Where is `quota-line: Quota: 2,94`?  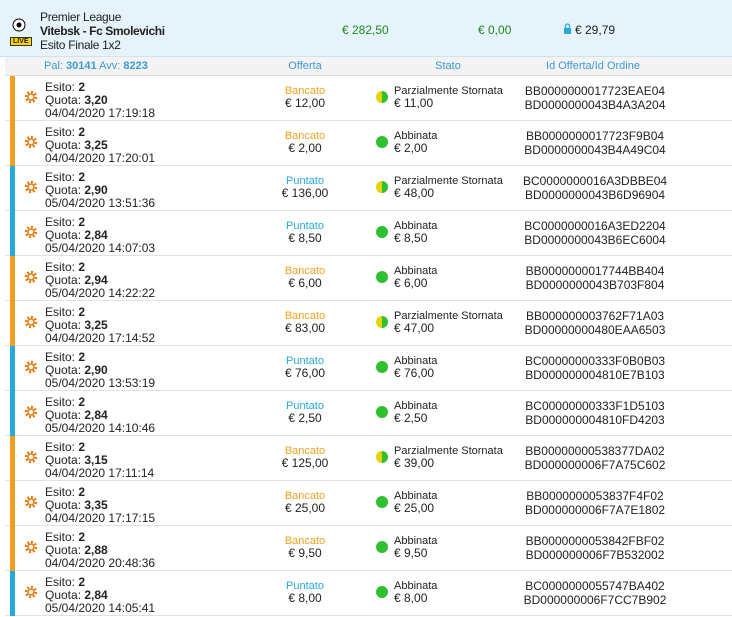
quota-line: Quota: 2,94 is located at coordinates (76, 280).